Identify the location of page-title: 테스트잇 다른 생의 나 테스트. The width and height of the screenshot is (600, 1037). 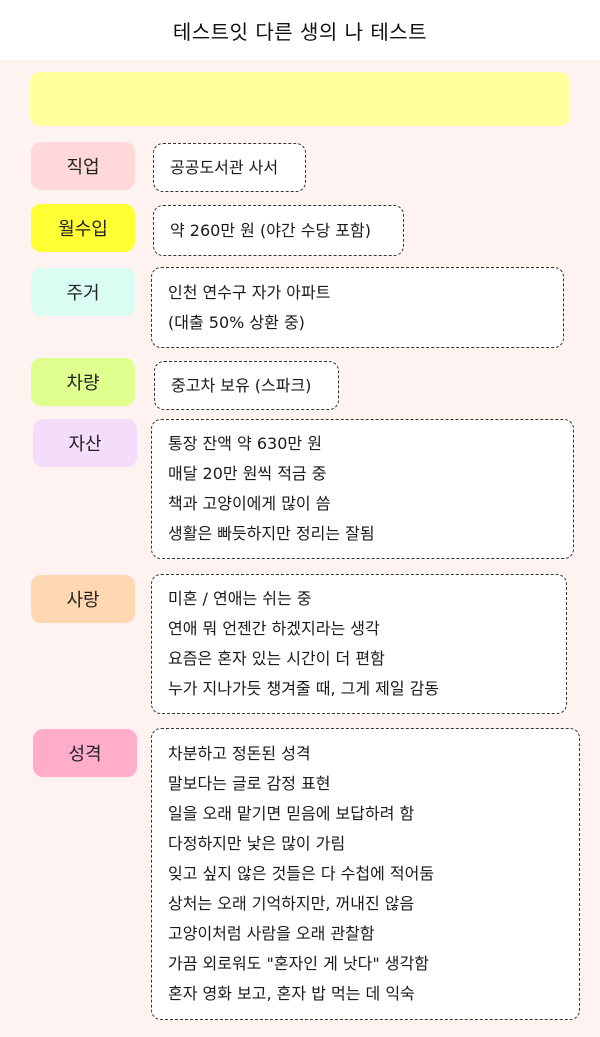
(300, 31).